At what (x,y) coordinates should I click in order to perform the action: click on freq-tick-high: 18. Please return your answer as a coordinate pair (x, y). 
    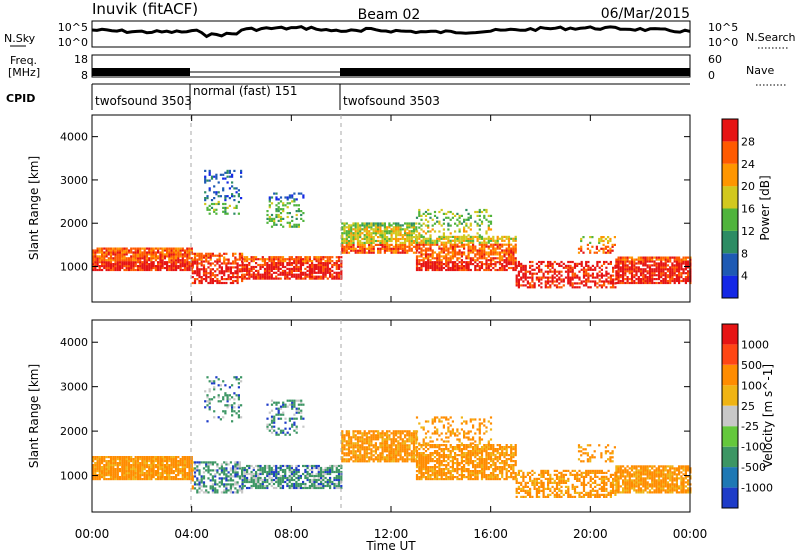
    Looking at the image, I should click on (81, 59).